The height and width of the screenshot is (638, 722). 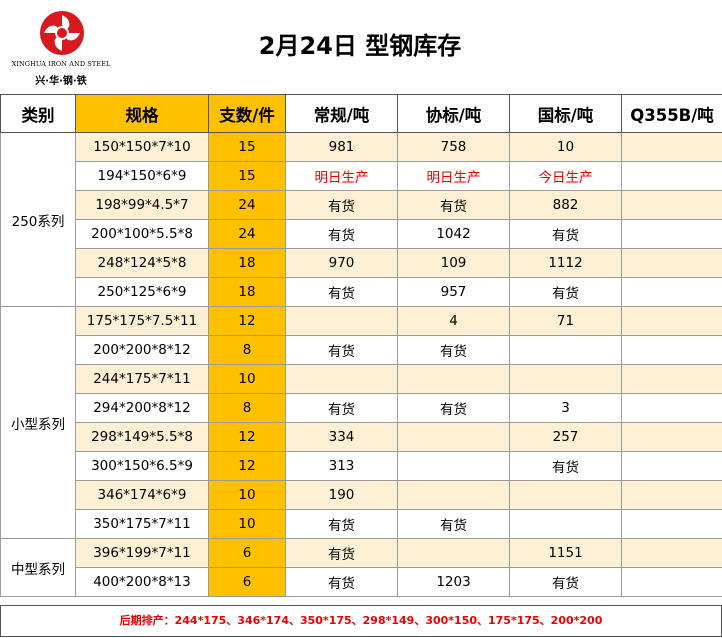 I want to click on count-cell: 24, so click(x=247, y=205).